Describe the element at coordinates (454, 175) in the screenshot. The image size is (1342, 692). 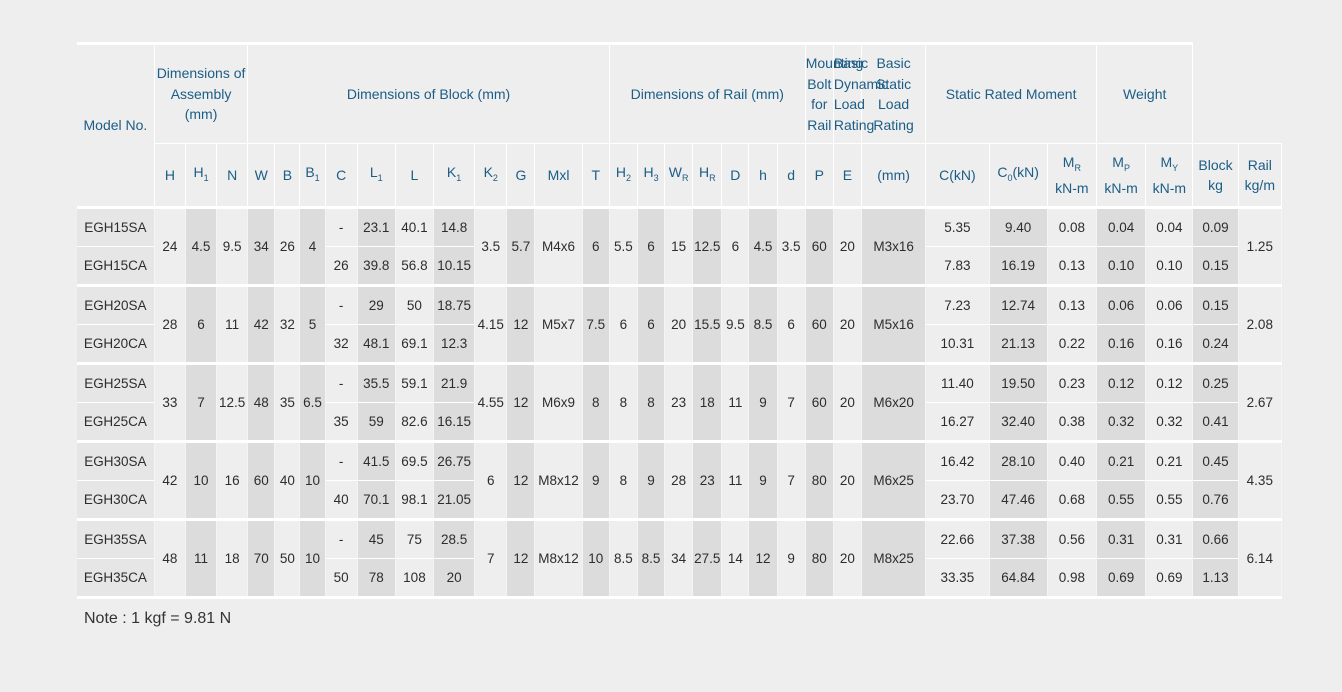
I see `header-K1: K1` at that location.